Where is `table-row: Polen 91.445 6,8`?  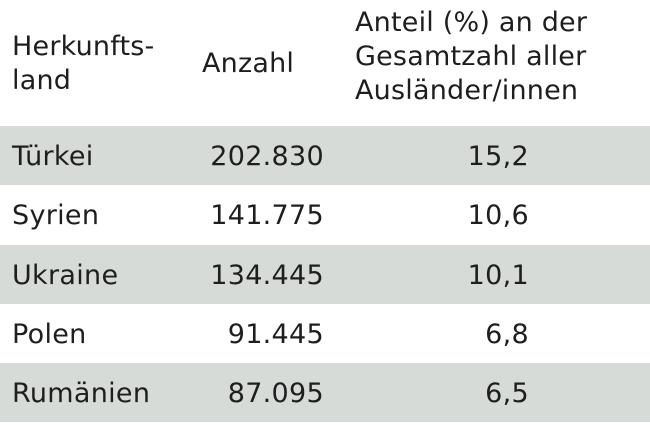 table-row: Polen 91.445 6,8 is located at coordinates (325, 333).